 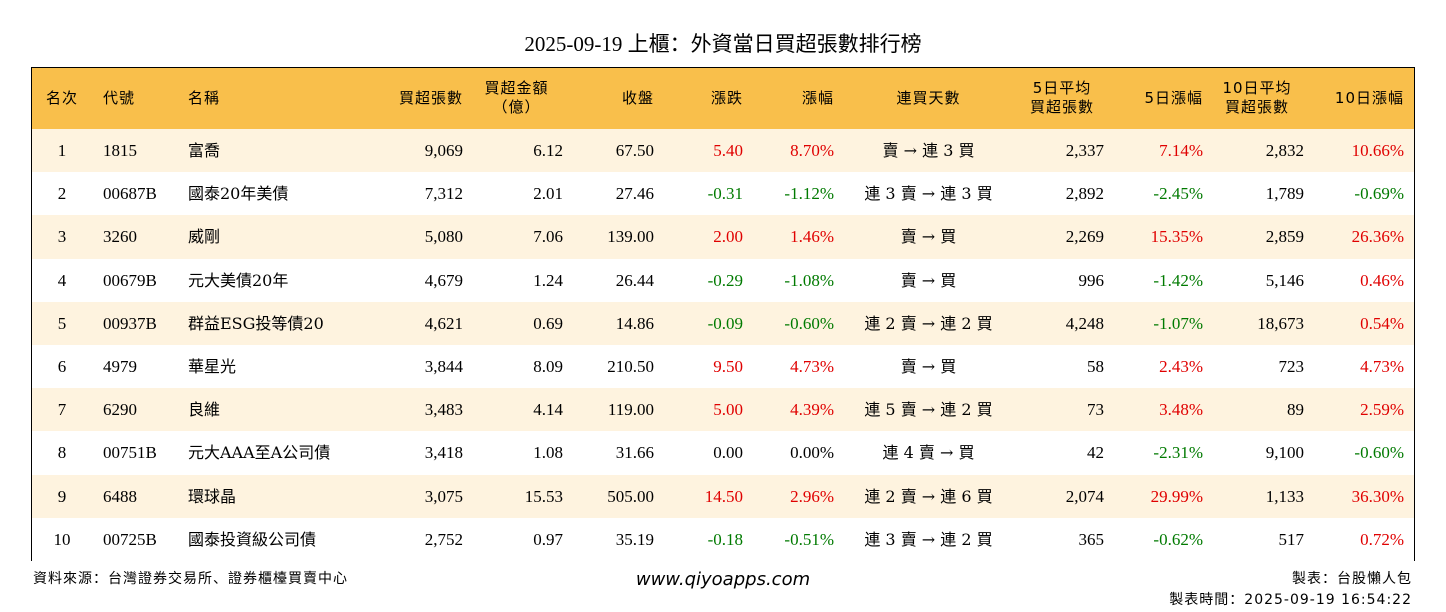 I want to click on cell: 0.69, so click(x=548, y=323).